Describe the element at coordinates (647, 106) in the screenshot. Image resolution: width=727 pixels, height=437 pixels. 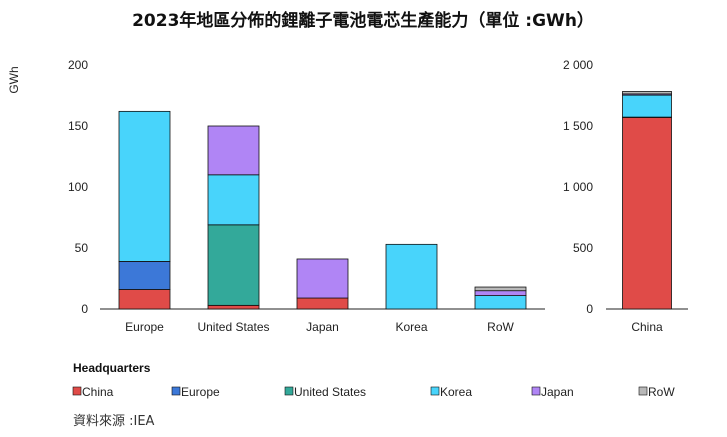
I see `bar-segment-china-korea` at that location.